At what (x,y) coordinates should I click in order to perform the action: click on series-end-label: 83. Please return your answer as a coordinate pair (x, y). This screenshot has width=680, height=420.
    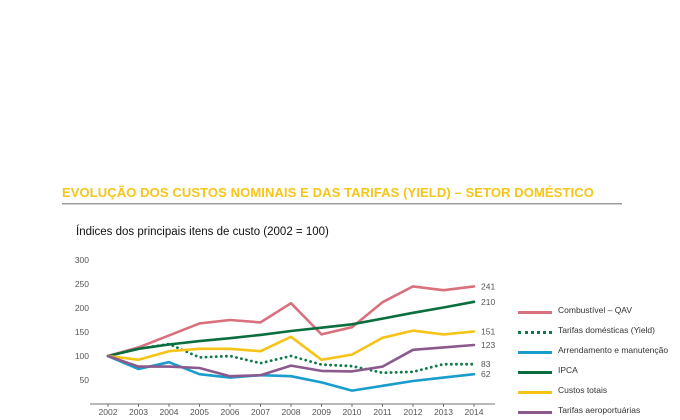
    Looking at the image, I should click on (486, 364).